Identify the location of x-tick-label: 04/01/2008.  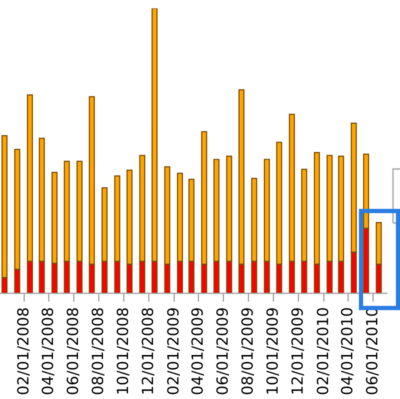
(48, 351).